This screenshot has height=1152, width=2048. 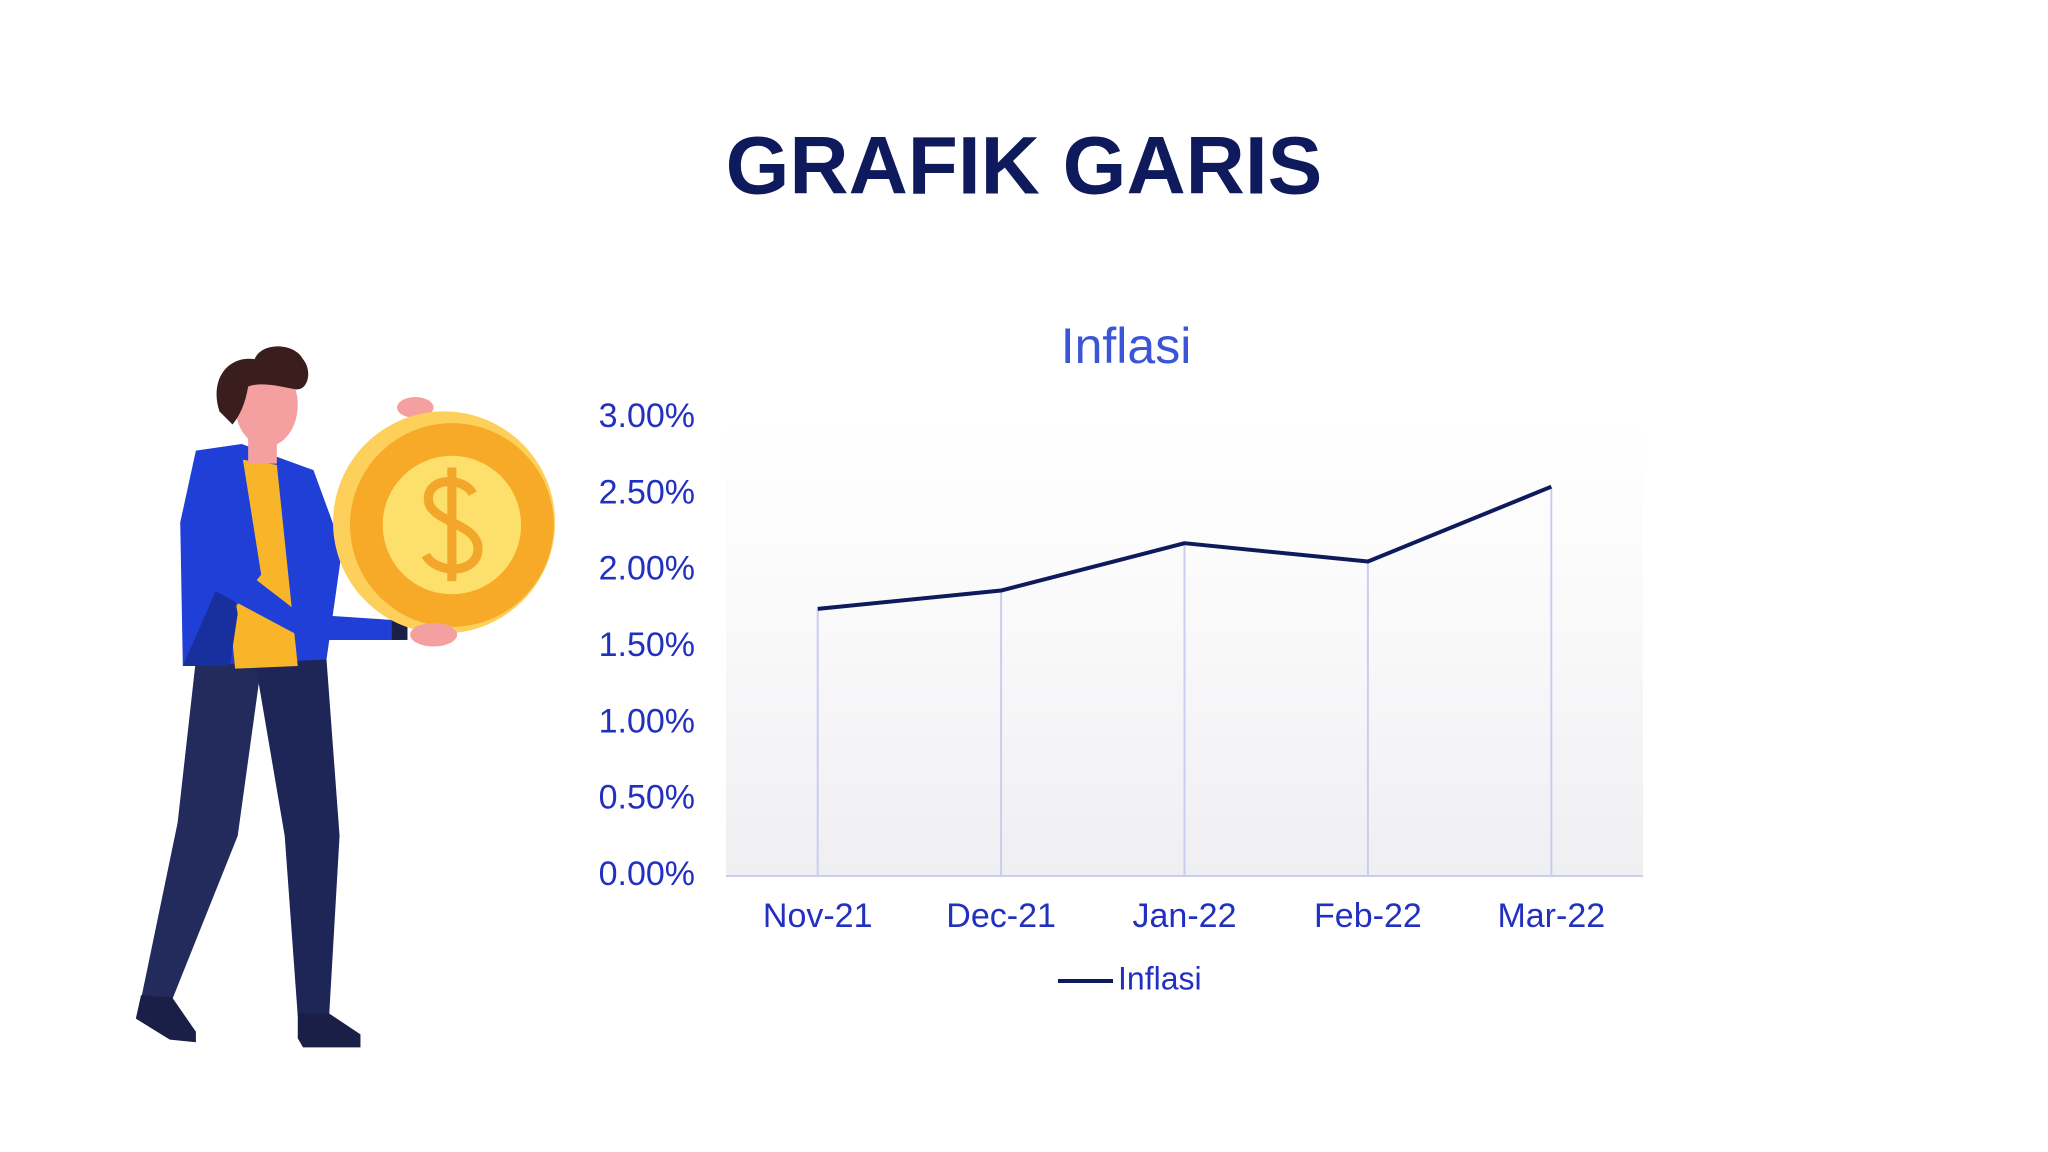 I want to click on y-tick-label: 0.00%, so click(x=647, y=874).